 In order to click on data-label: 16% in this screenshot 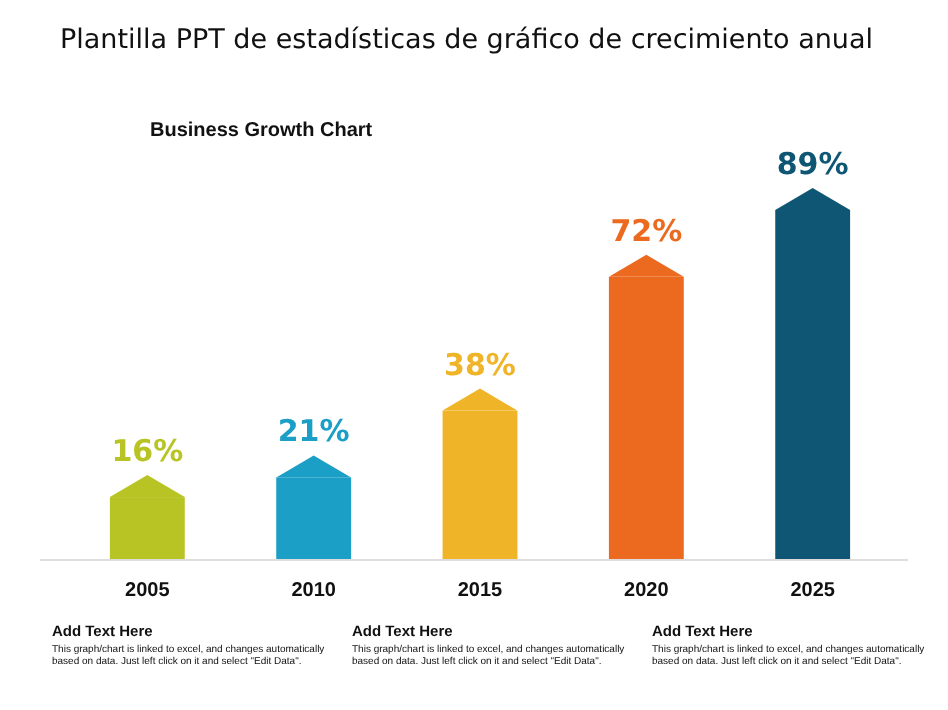, I will do `click(147, 451)`.